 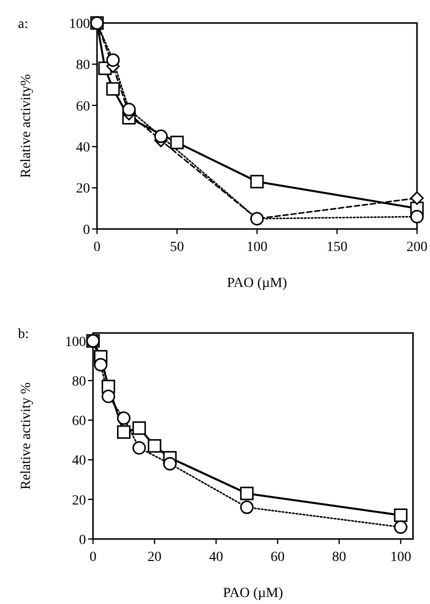 What do you see at coordinates (26, 436) in the screenshot?
I see `y-axis-title: Relative activity %` at bounding box center [26, 436].